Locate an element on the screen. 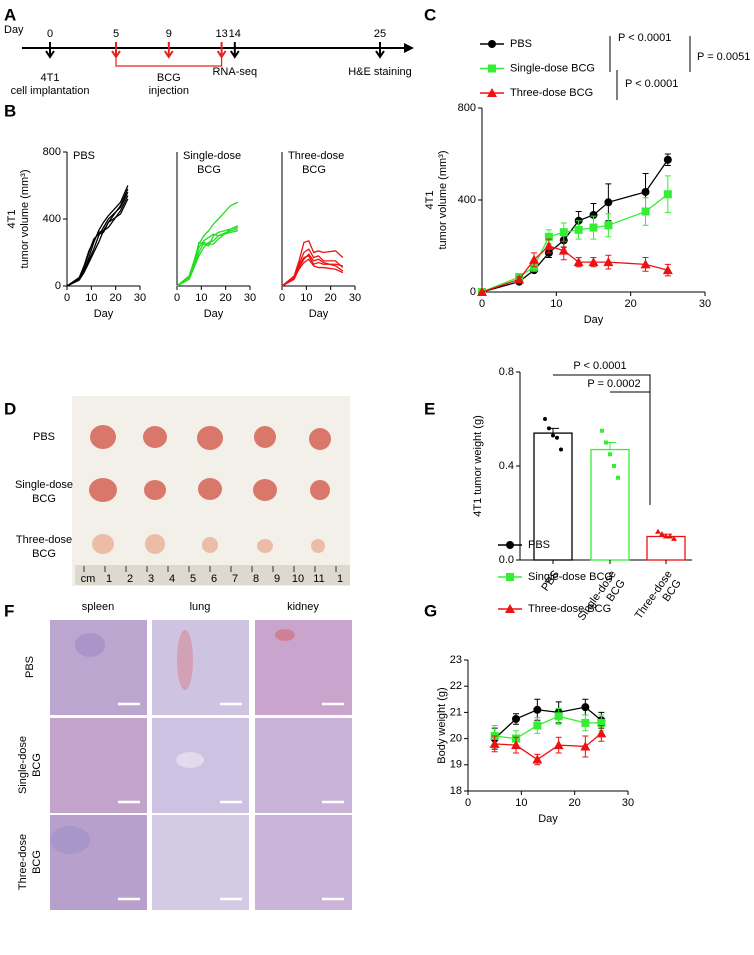 The width and height of the screenshot is (754, 955). y-tick-label: 23 is located at coordinates (456, 660).